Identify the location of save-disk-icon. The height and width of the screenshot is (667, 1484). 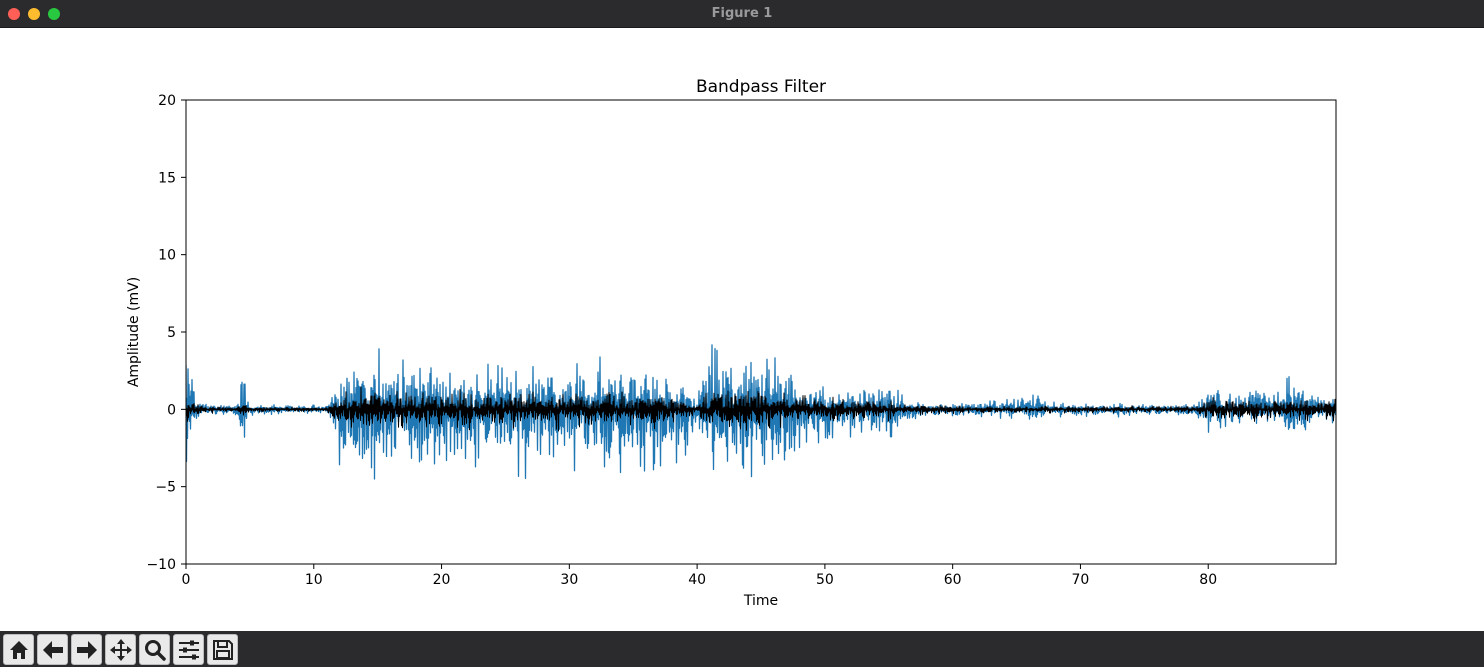
(223, 650).